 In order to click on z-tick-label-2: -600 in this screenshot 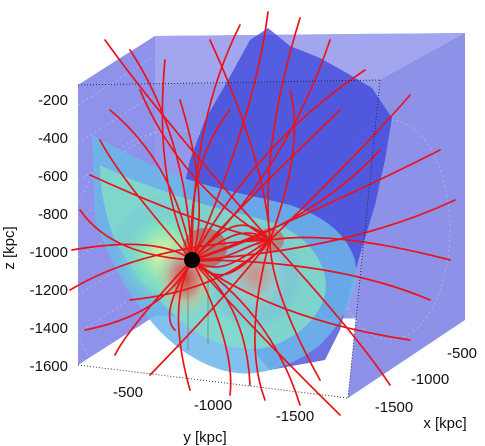, I will do `click(53, 176)`.